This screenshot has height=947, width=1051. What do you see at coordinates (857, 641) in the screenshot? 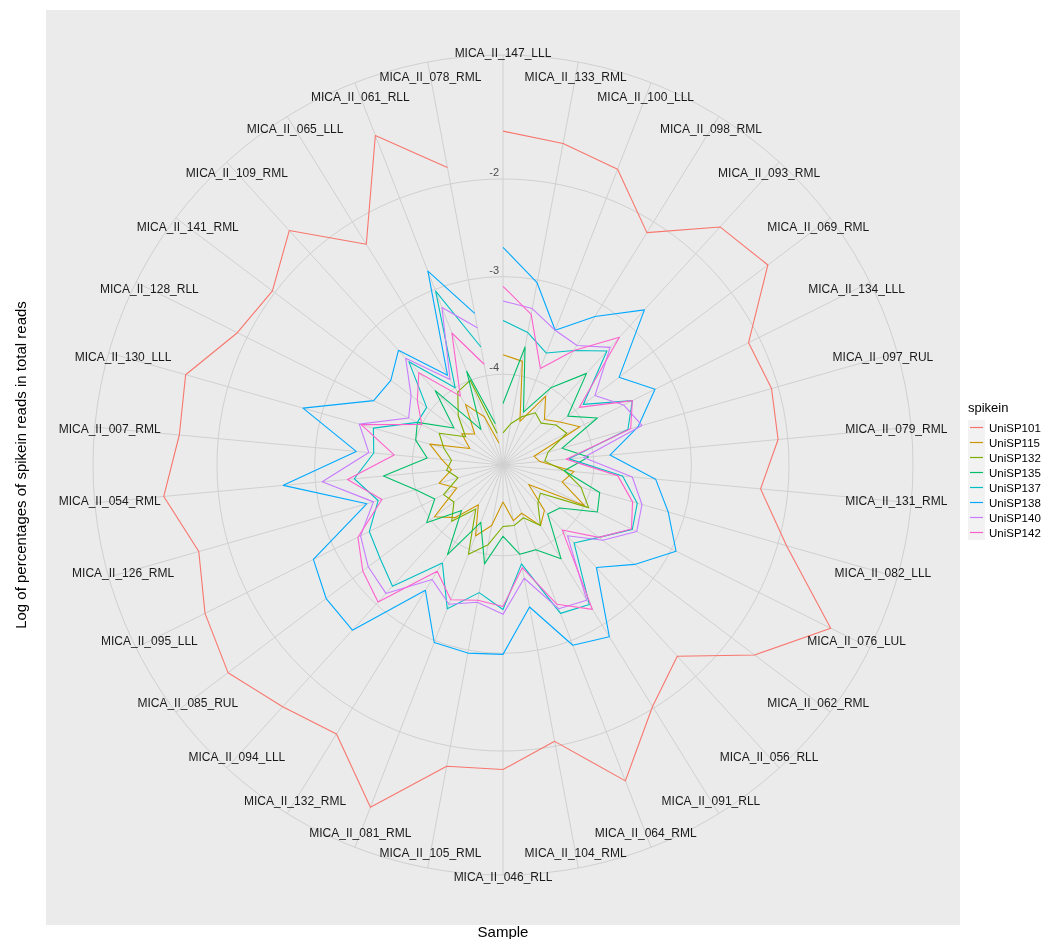
I see `spoke-label: MICA_II_076_LUL` at bounding box center [857, 641].